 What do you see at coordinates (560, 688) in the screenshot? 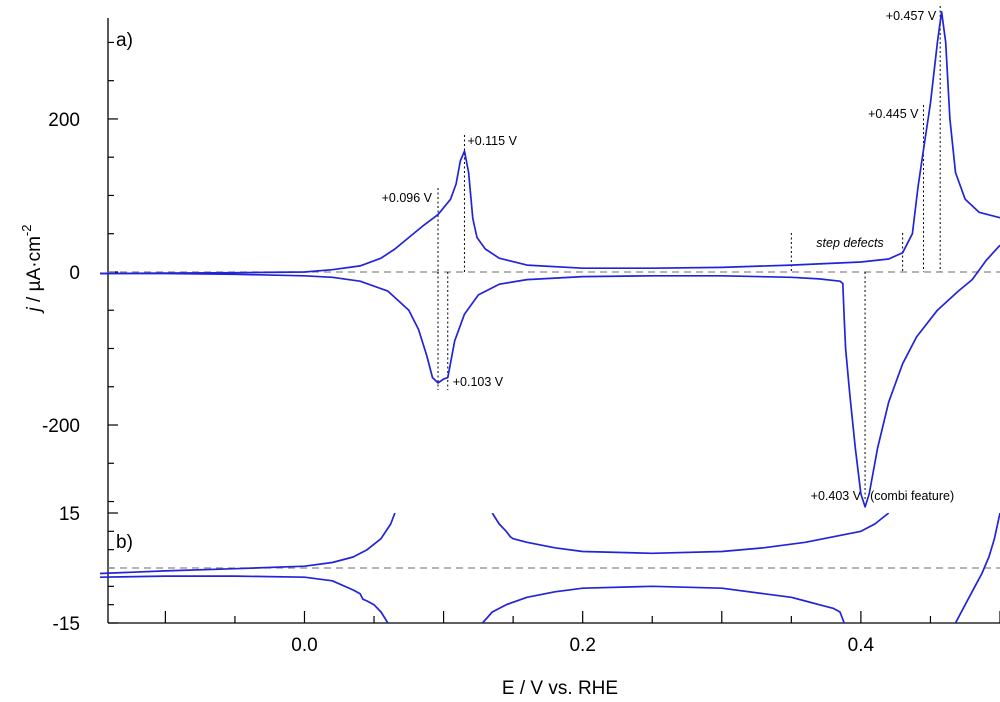
I see `x-axis-title: E / V vs. RHE` at bounding box center [560, 688].